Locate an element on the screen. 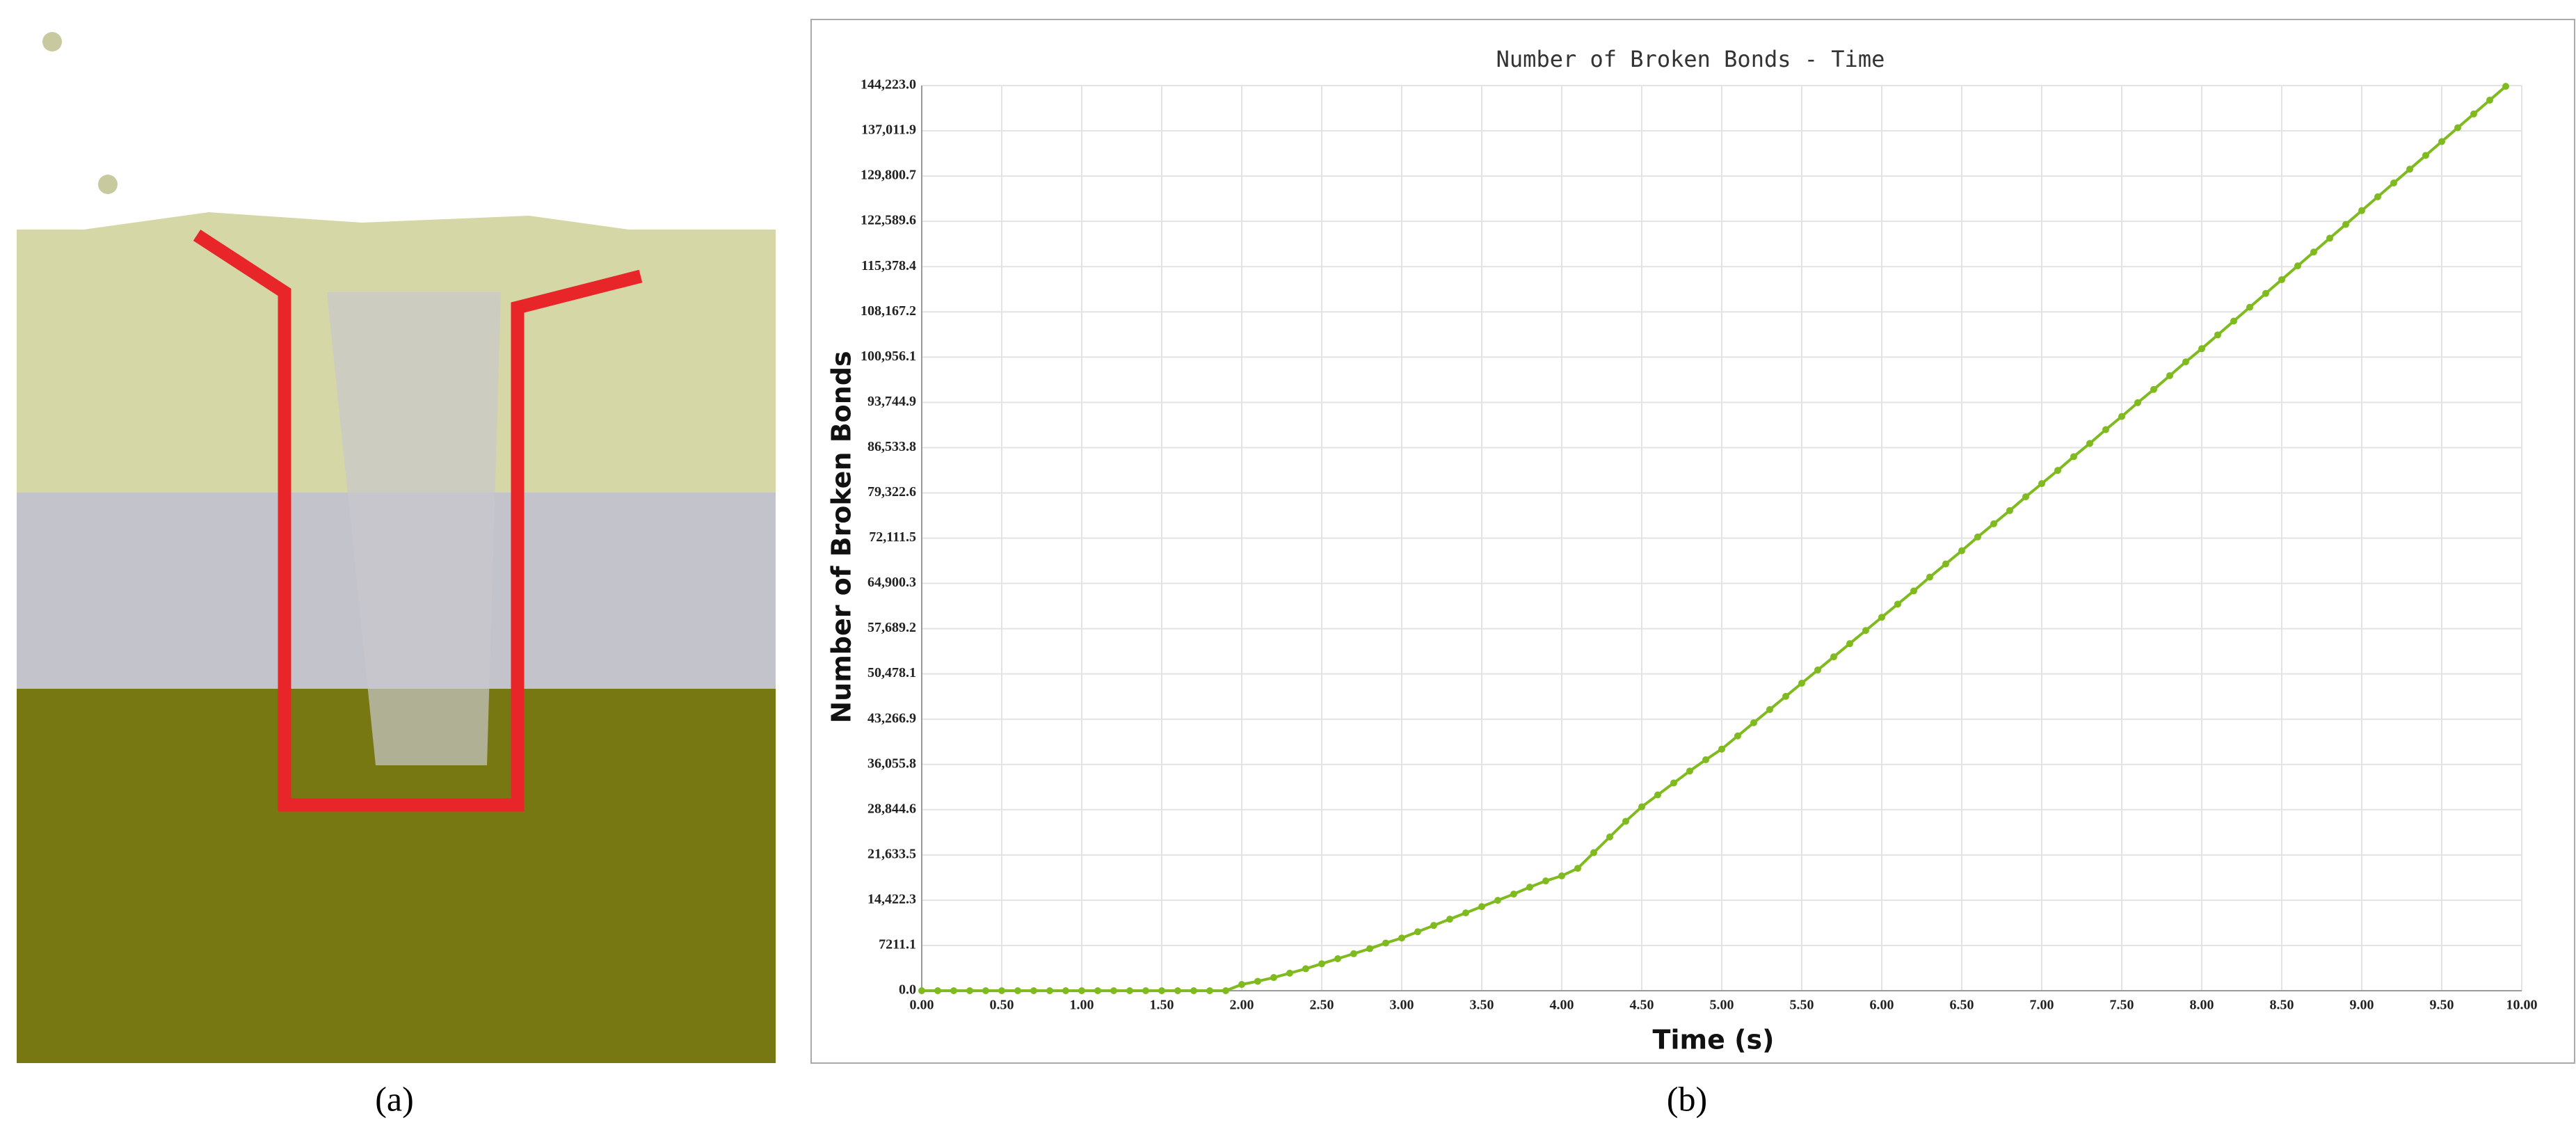 This screenshot has width=2576, height=1141. x-tick-label: 3.00 is located at coordinates (1402, 1005).